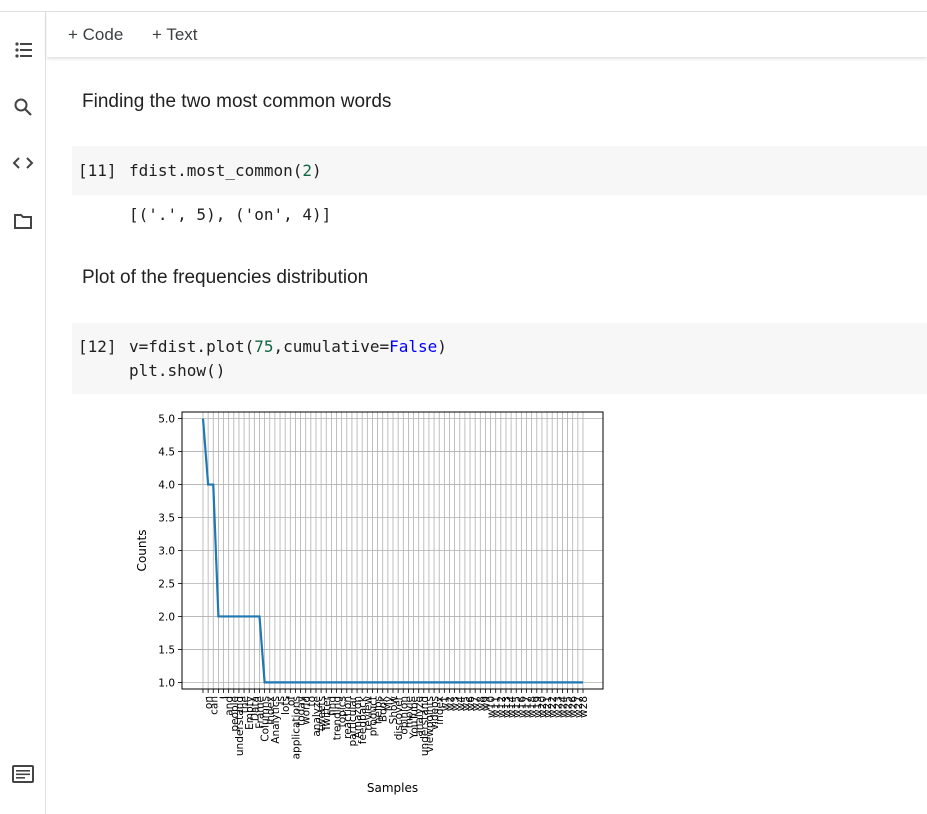 The width and height of the screenshot is (927, 814). I want to click on x-tick-label: w24, so click(563, 707).